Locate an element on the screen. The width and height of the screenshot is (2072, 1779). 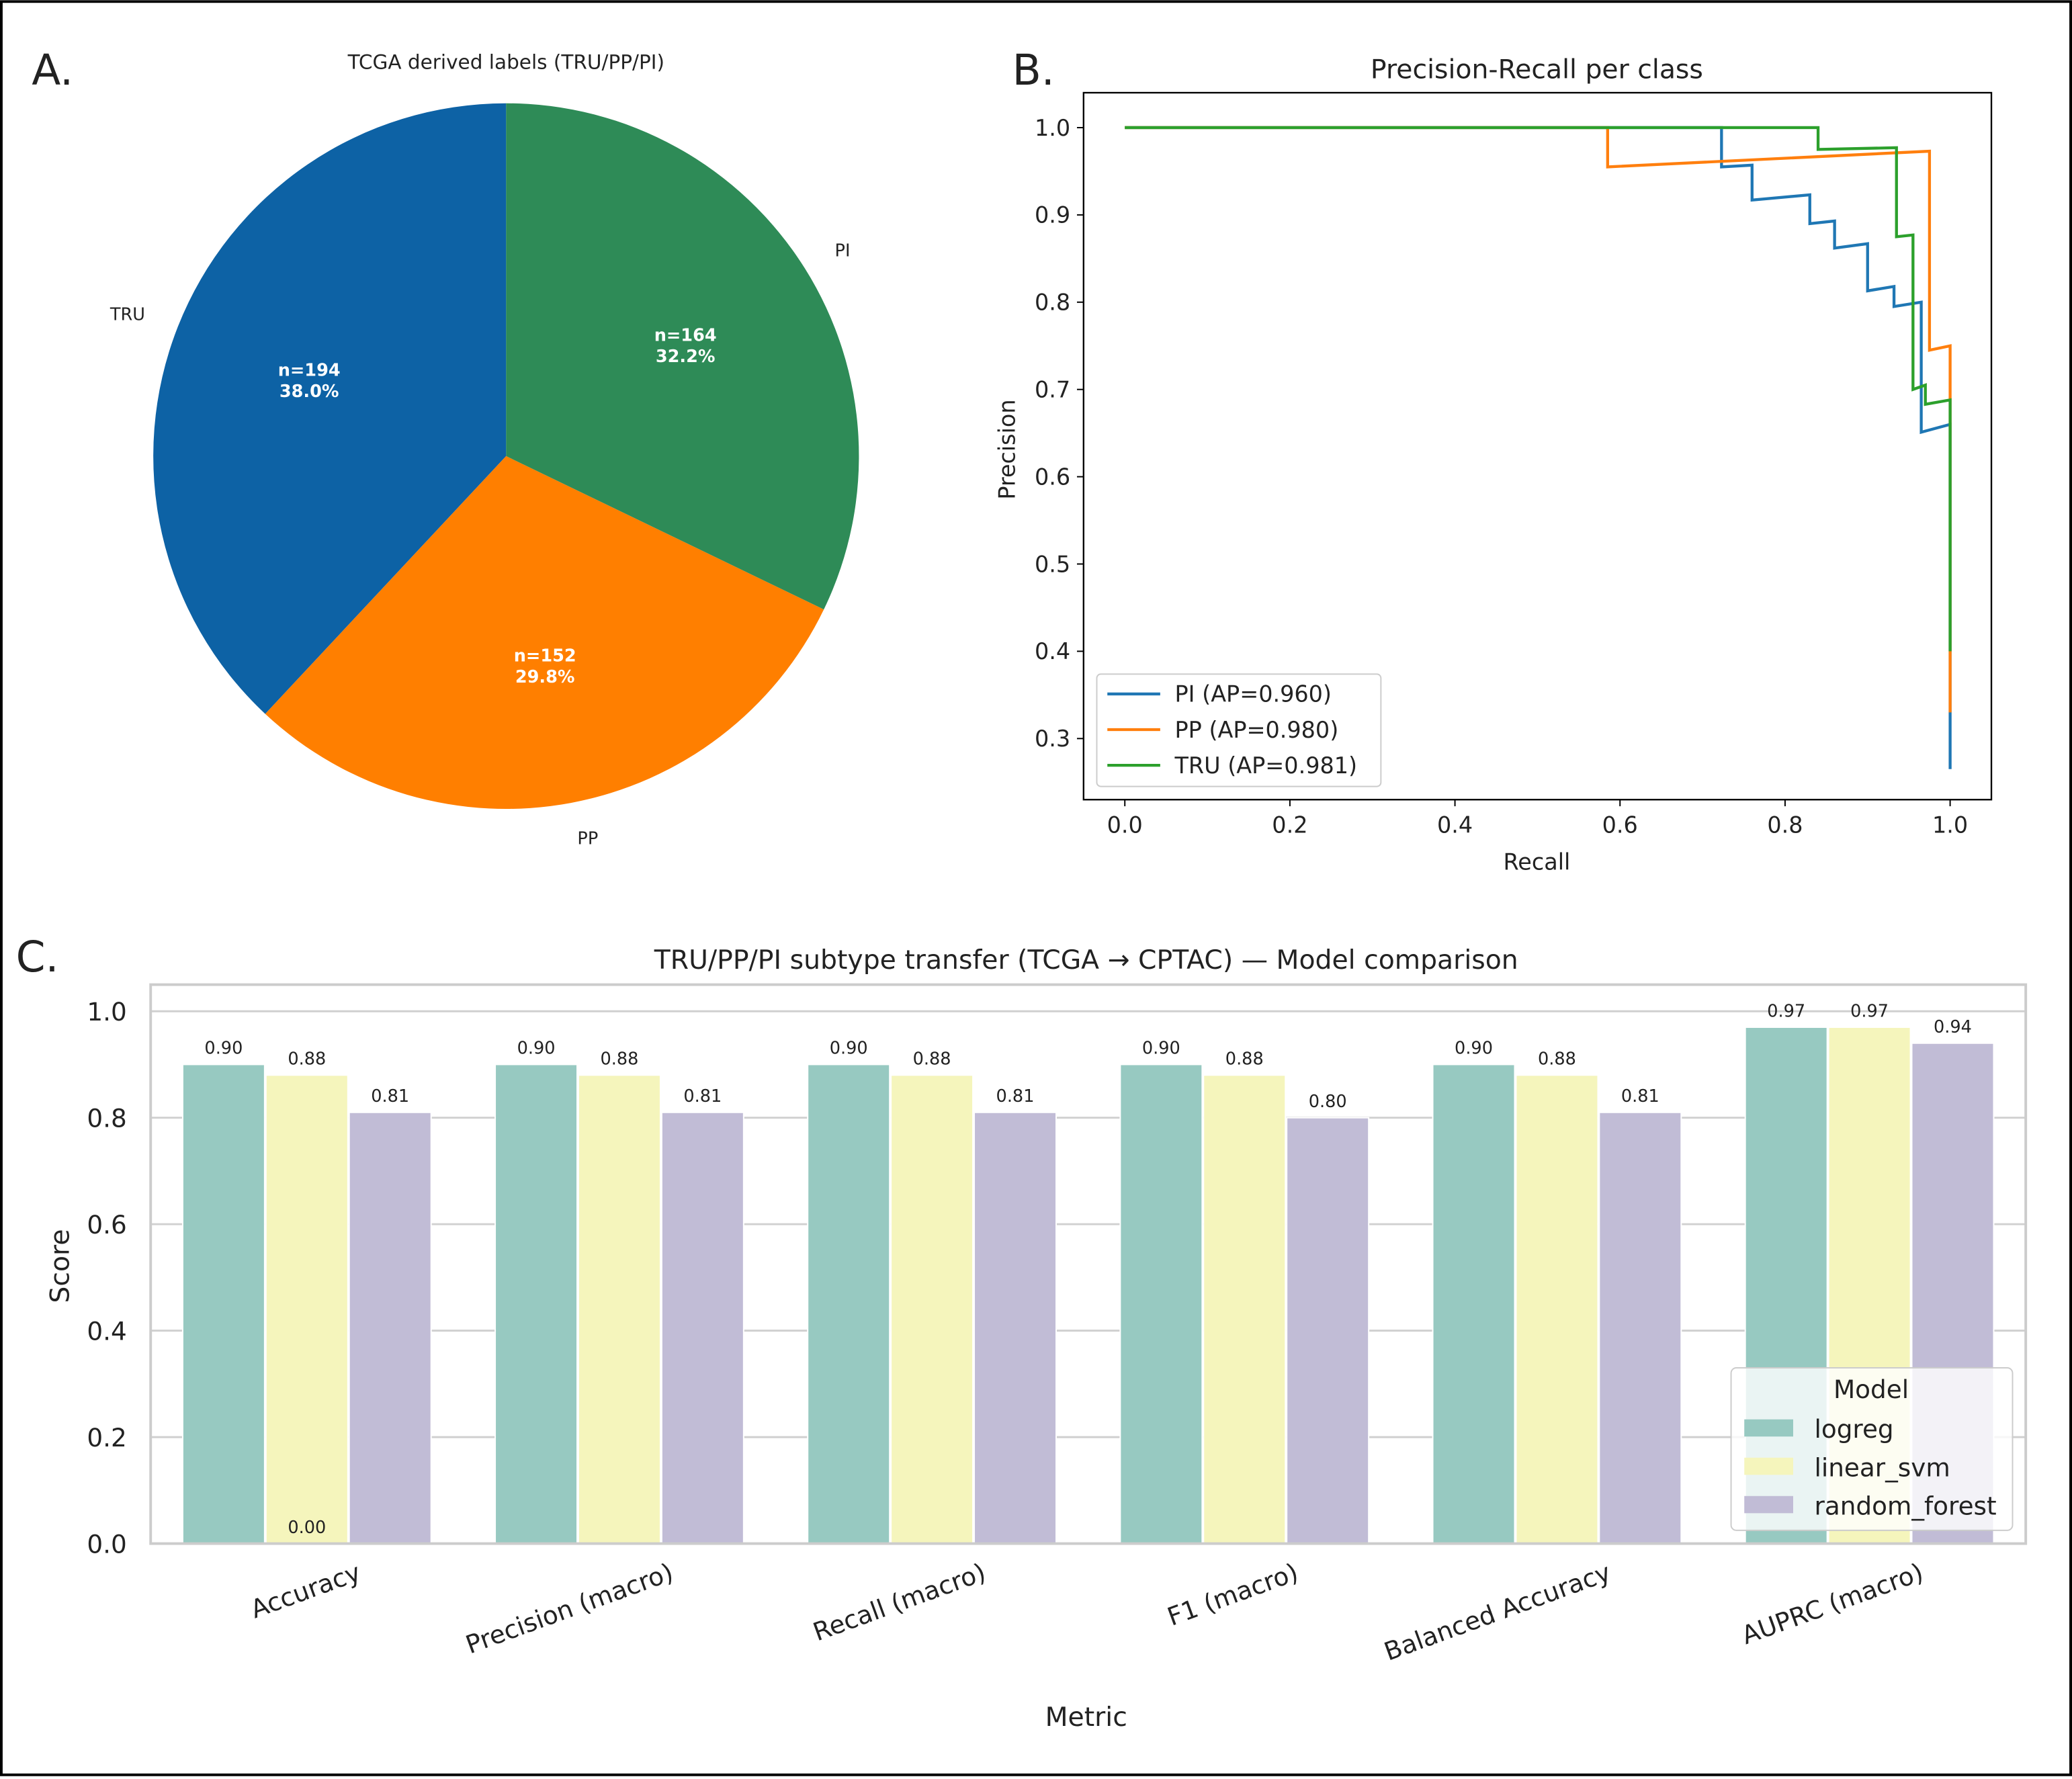
pr-ytick-label: 0.9 is located at coordinates (1052, 215).